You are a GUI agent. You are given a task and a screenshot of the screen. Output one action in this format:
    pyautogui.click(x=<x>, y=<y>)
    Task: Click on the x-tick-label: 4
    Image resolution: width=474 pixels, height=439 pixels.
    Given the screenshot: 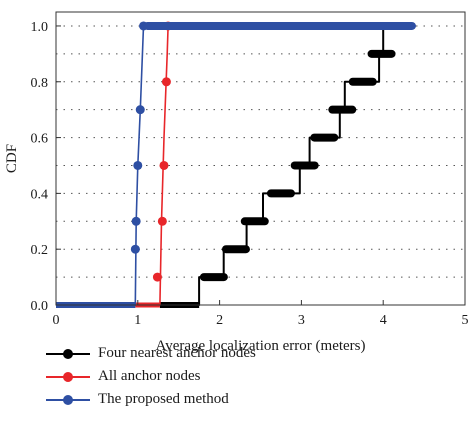 What is the action you would take?
    pyautogui.click(x=383, y=320)
    